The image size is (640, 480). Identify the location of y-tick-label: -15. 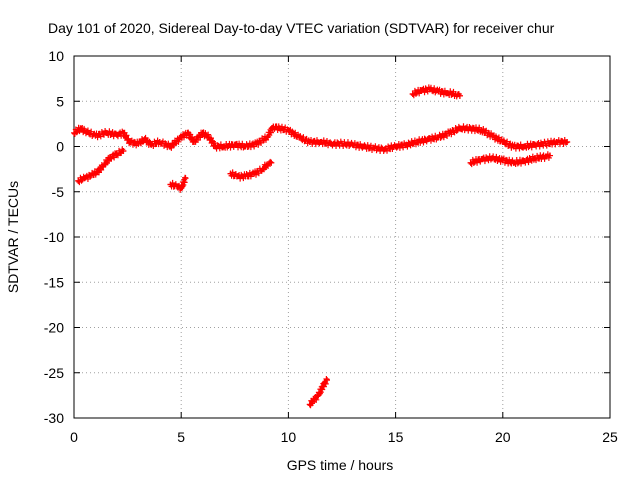
(54, 282).